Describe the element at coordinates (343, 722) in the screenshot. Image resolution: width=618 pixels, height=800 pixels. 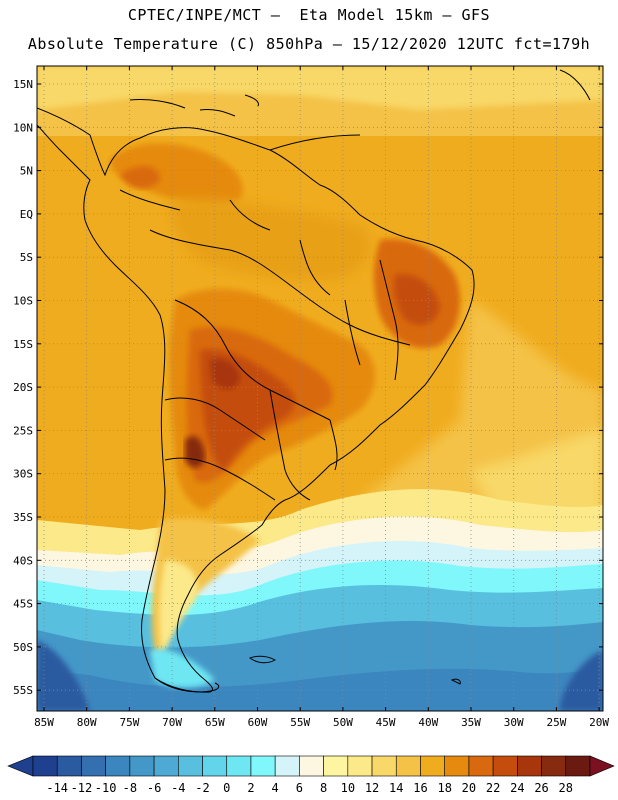
I see `lon-label: 50W` at that location.